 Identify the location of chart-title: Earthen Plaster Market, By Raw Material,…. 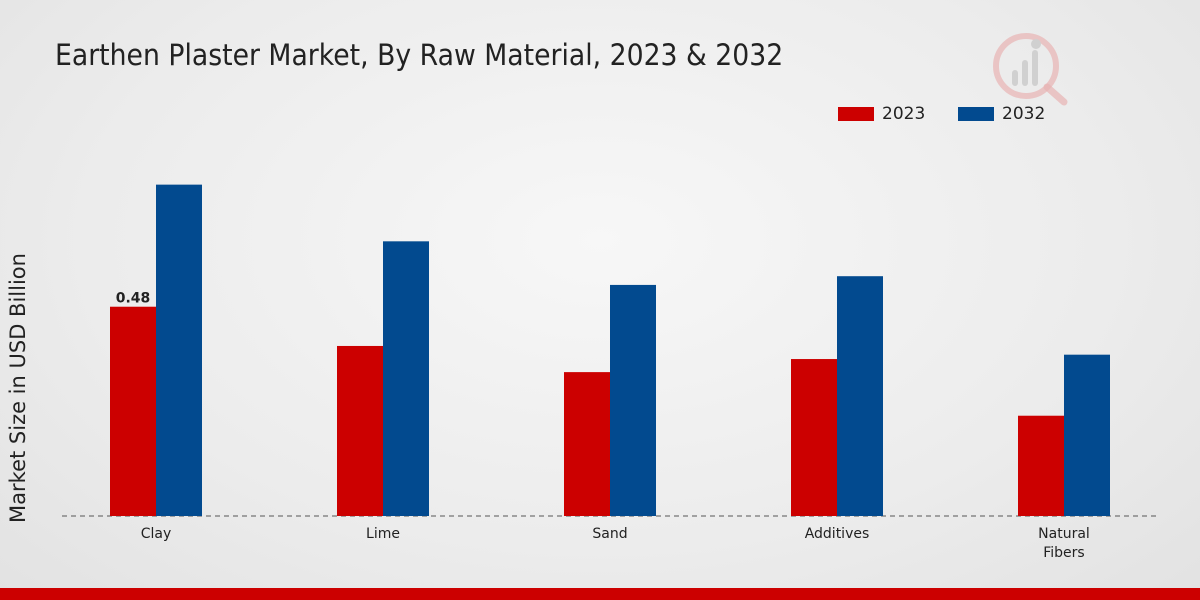
(419, 55).